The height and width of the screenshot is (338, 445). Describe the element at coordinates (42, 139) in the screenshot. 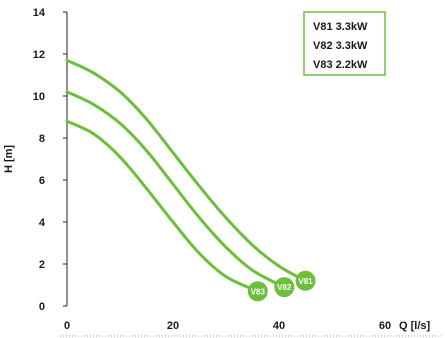

I see `y-tick-label: 8` at that location.